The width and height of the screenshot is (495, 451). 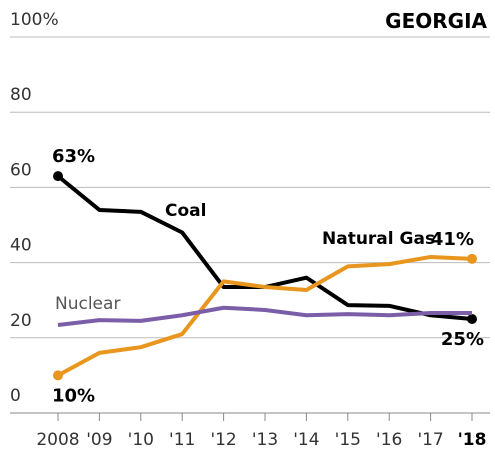 What do you see at coordinates (389, 440) in the screenshot?
I see `x-tick-label: '16` at bounding box center [389, 440].